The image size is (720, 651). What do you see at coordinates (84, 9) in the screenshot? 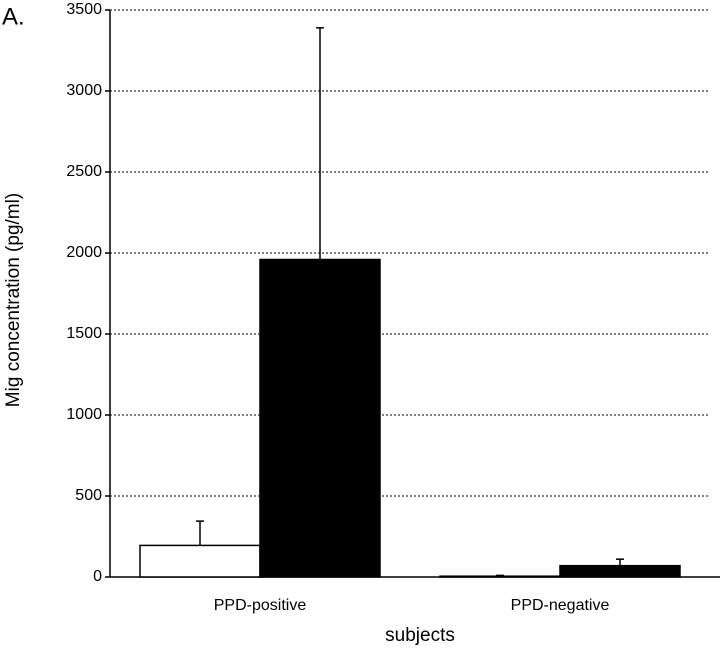
I see `y-tick-label: 3500` at bounding box center [84, 9].